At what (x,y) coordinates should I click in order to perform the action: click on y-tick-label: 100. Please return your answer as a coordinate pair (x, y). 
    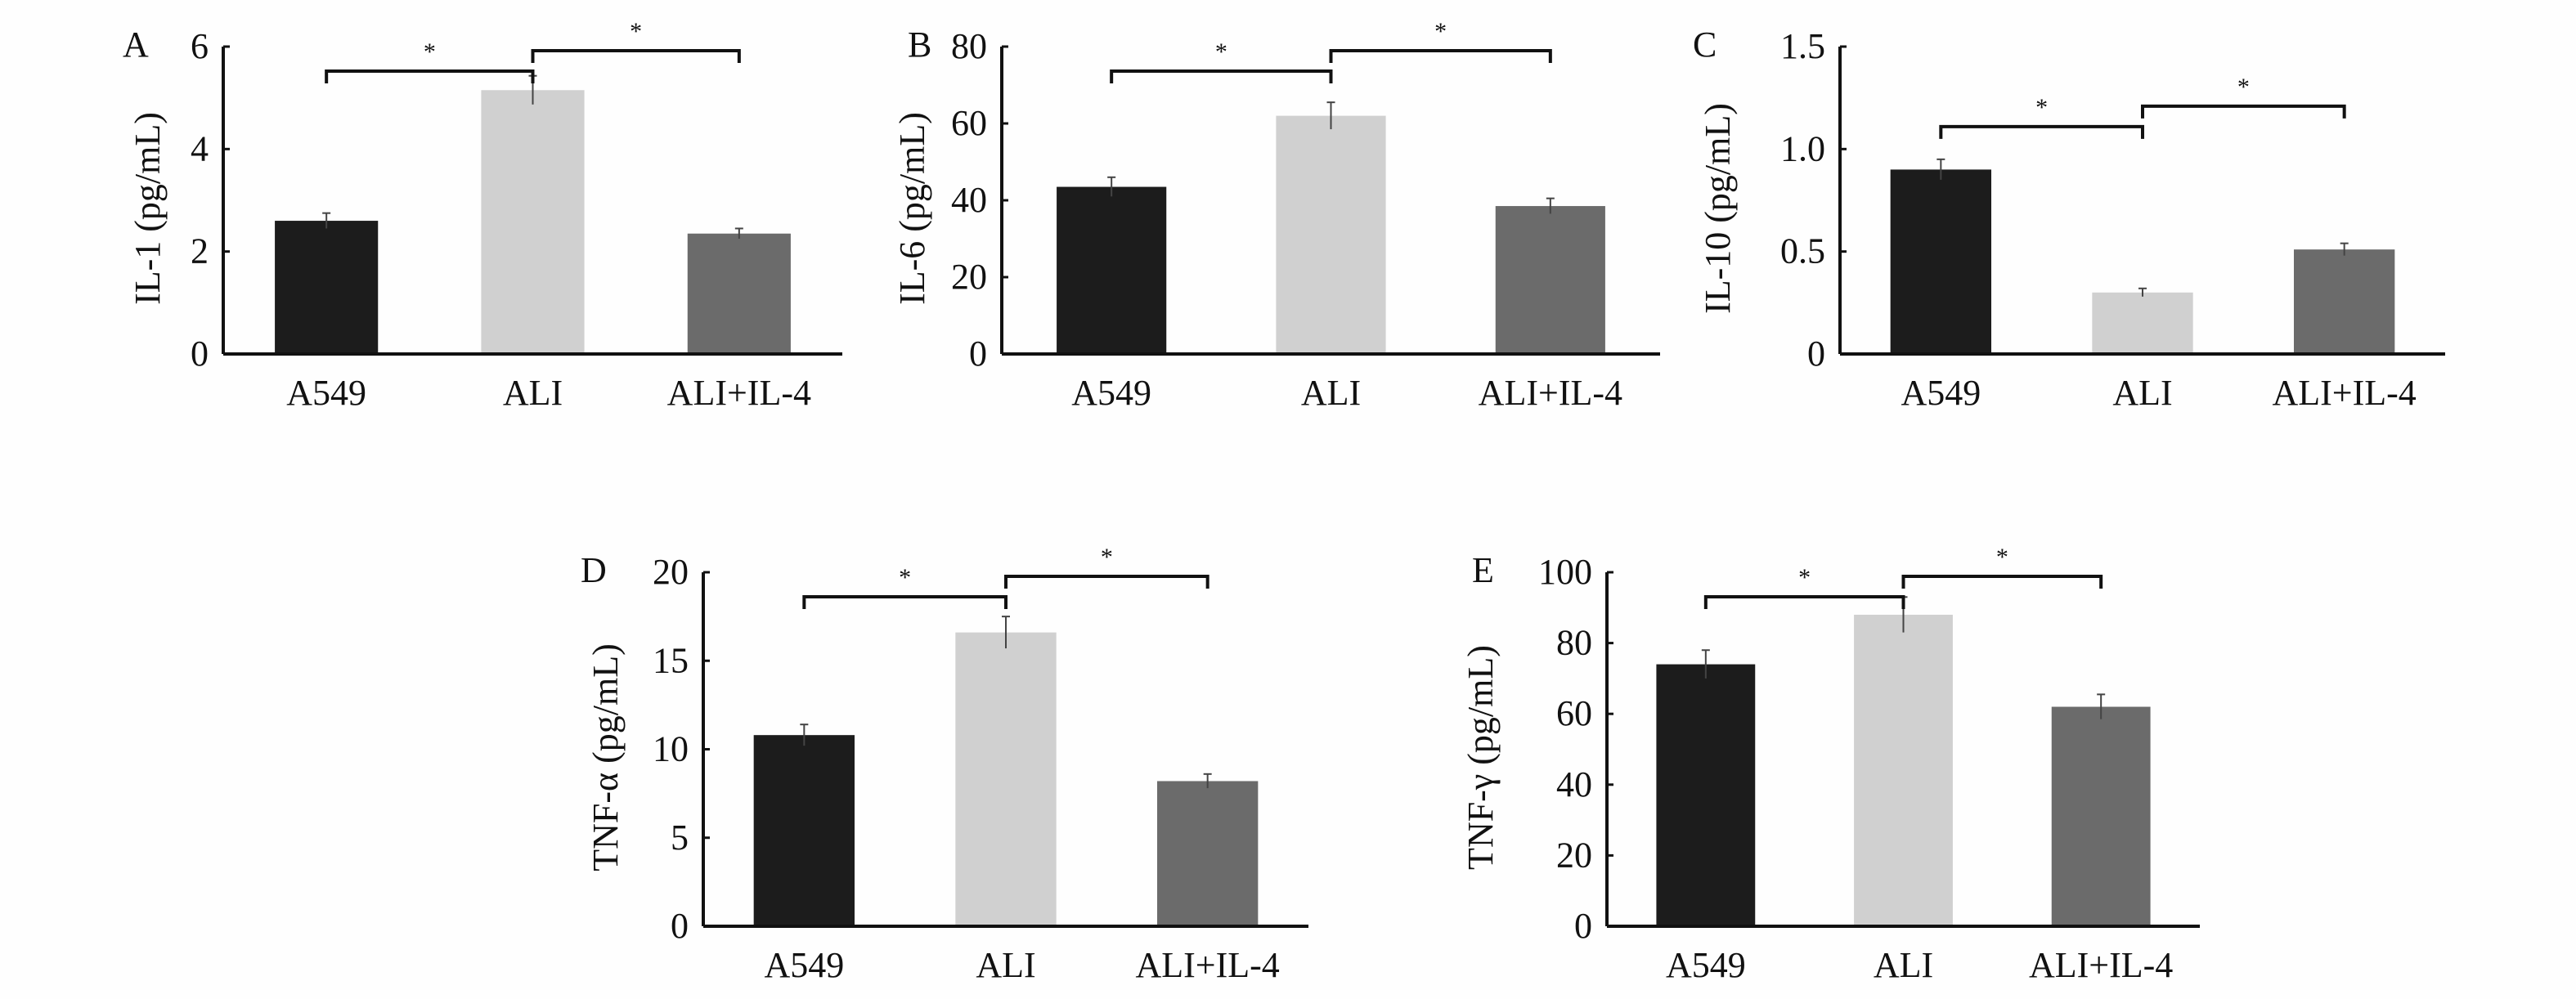
    Looking at the image, I should click on (1565, 572).